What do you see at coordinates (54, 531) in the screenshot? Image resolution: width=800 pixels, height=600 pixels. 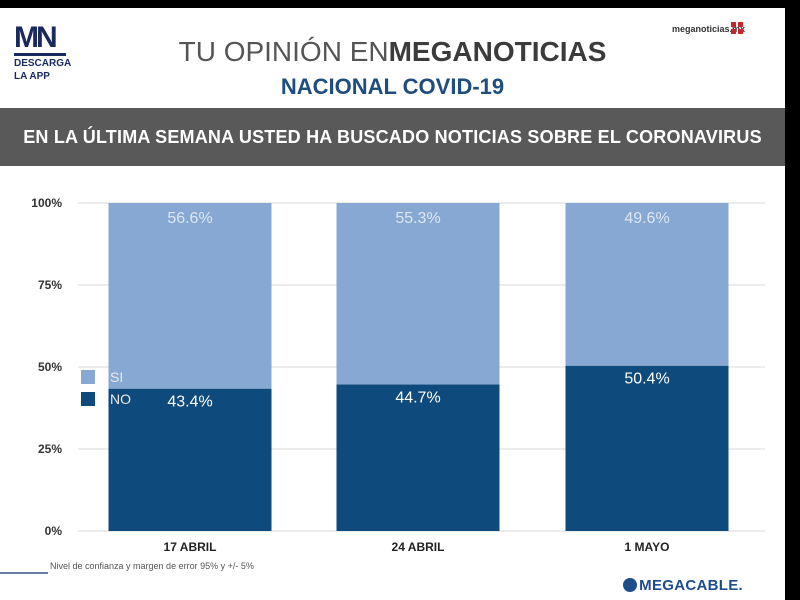 I see `y-tick-label: 0%` at bounding box center [54, 531].